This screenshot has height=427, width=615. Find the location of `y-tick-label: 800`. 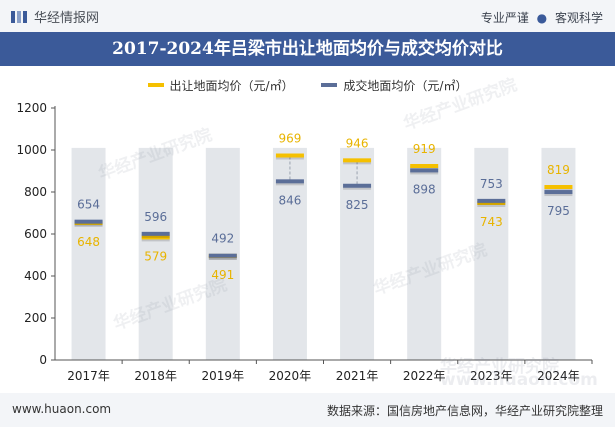

y-tick-label: 800 is located at coordinates (35, 192).